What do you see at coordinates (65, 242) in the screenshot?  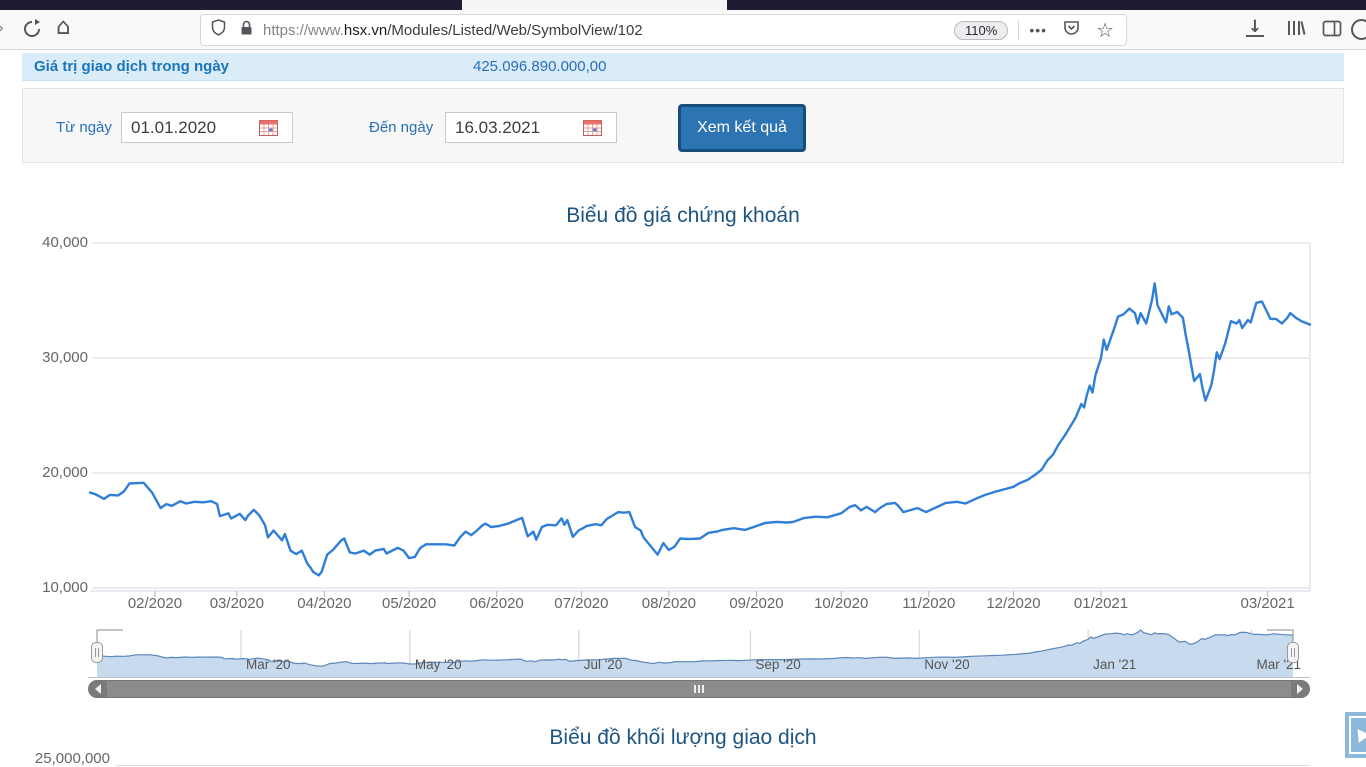 I see `y-axis-label: 40,000` at bounding box center [65, 242].